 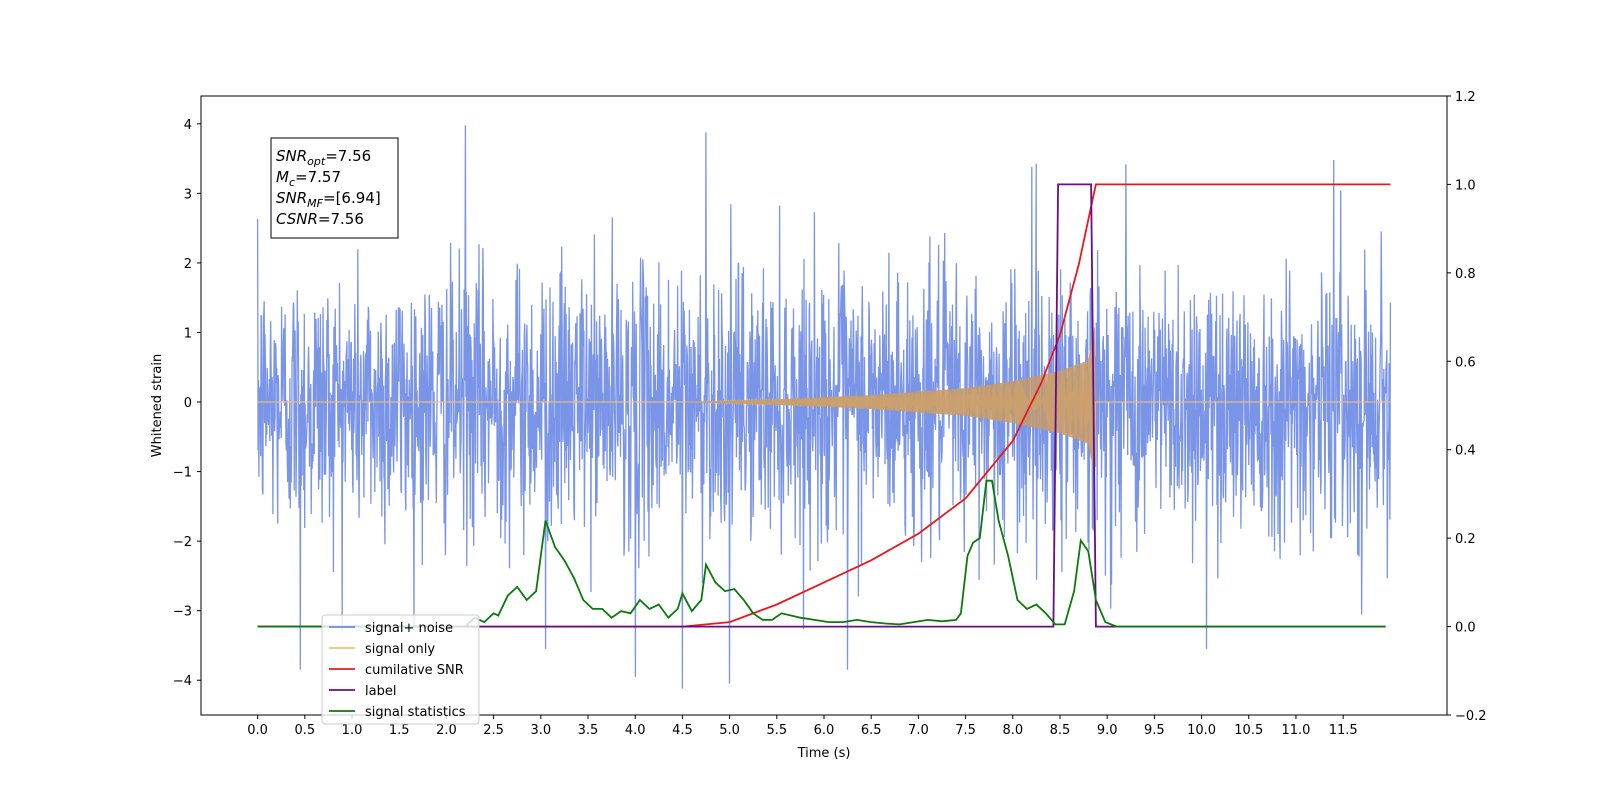 I want to click on y-tick-label: −4, so click(x=182, y=681).